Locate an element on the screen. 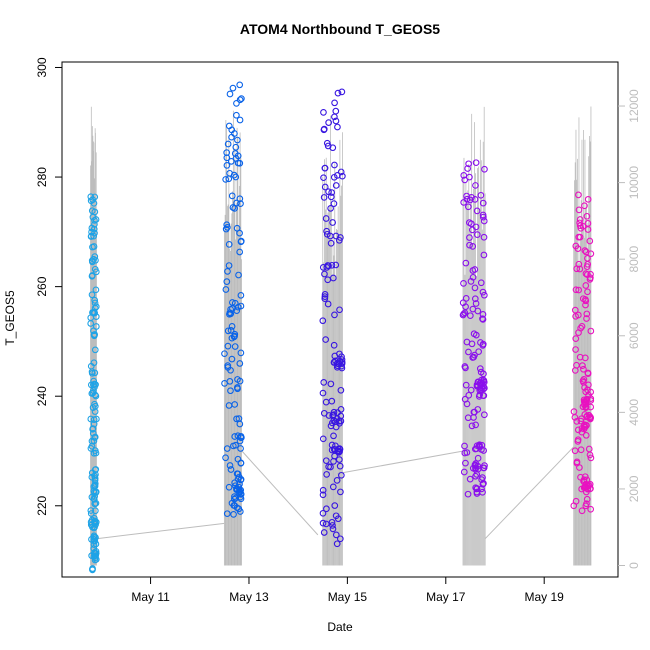 The image size is (650, 650). chart-title: ATOM4 Northbound T_GEOS5 is located at coordinates (340, 29).